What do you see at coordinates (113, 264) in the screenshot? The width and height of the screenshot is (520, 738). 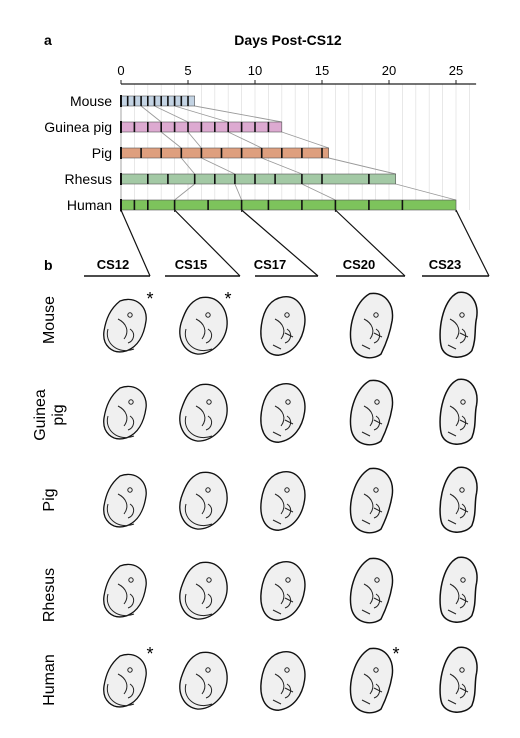 I see `stage-label: CS12` at bounding box center [113, 264].